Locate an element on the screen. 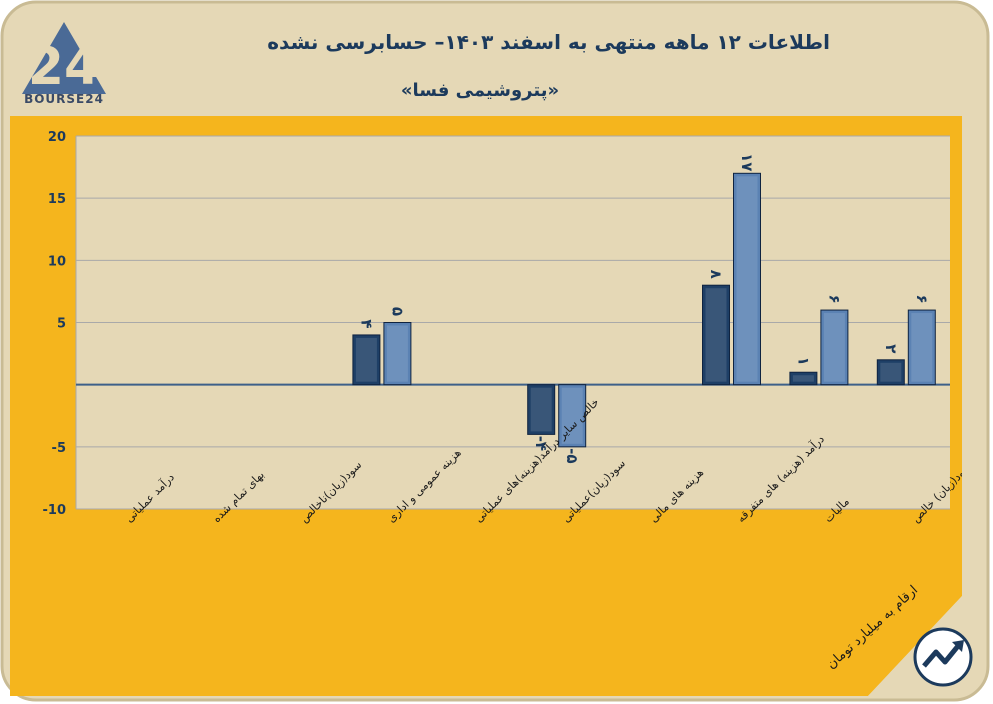 The height and width of the screenshot is (704, 993). bourse24-logo: 24 is located at coordinates (64, 59).